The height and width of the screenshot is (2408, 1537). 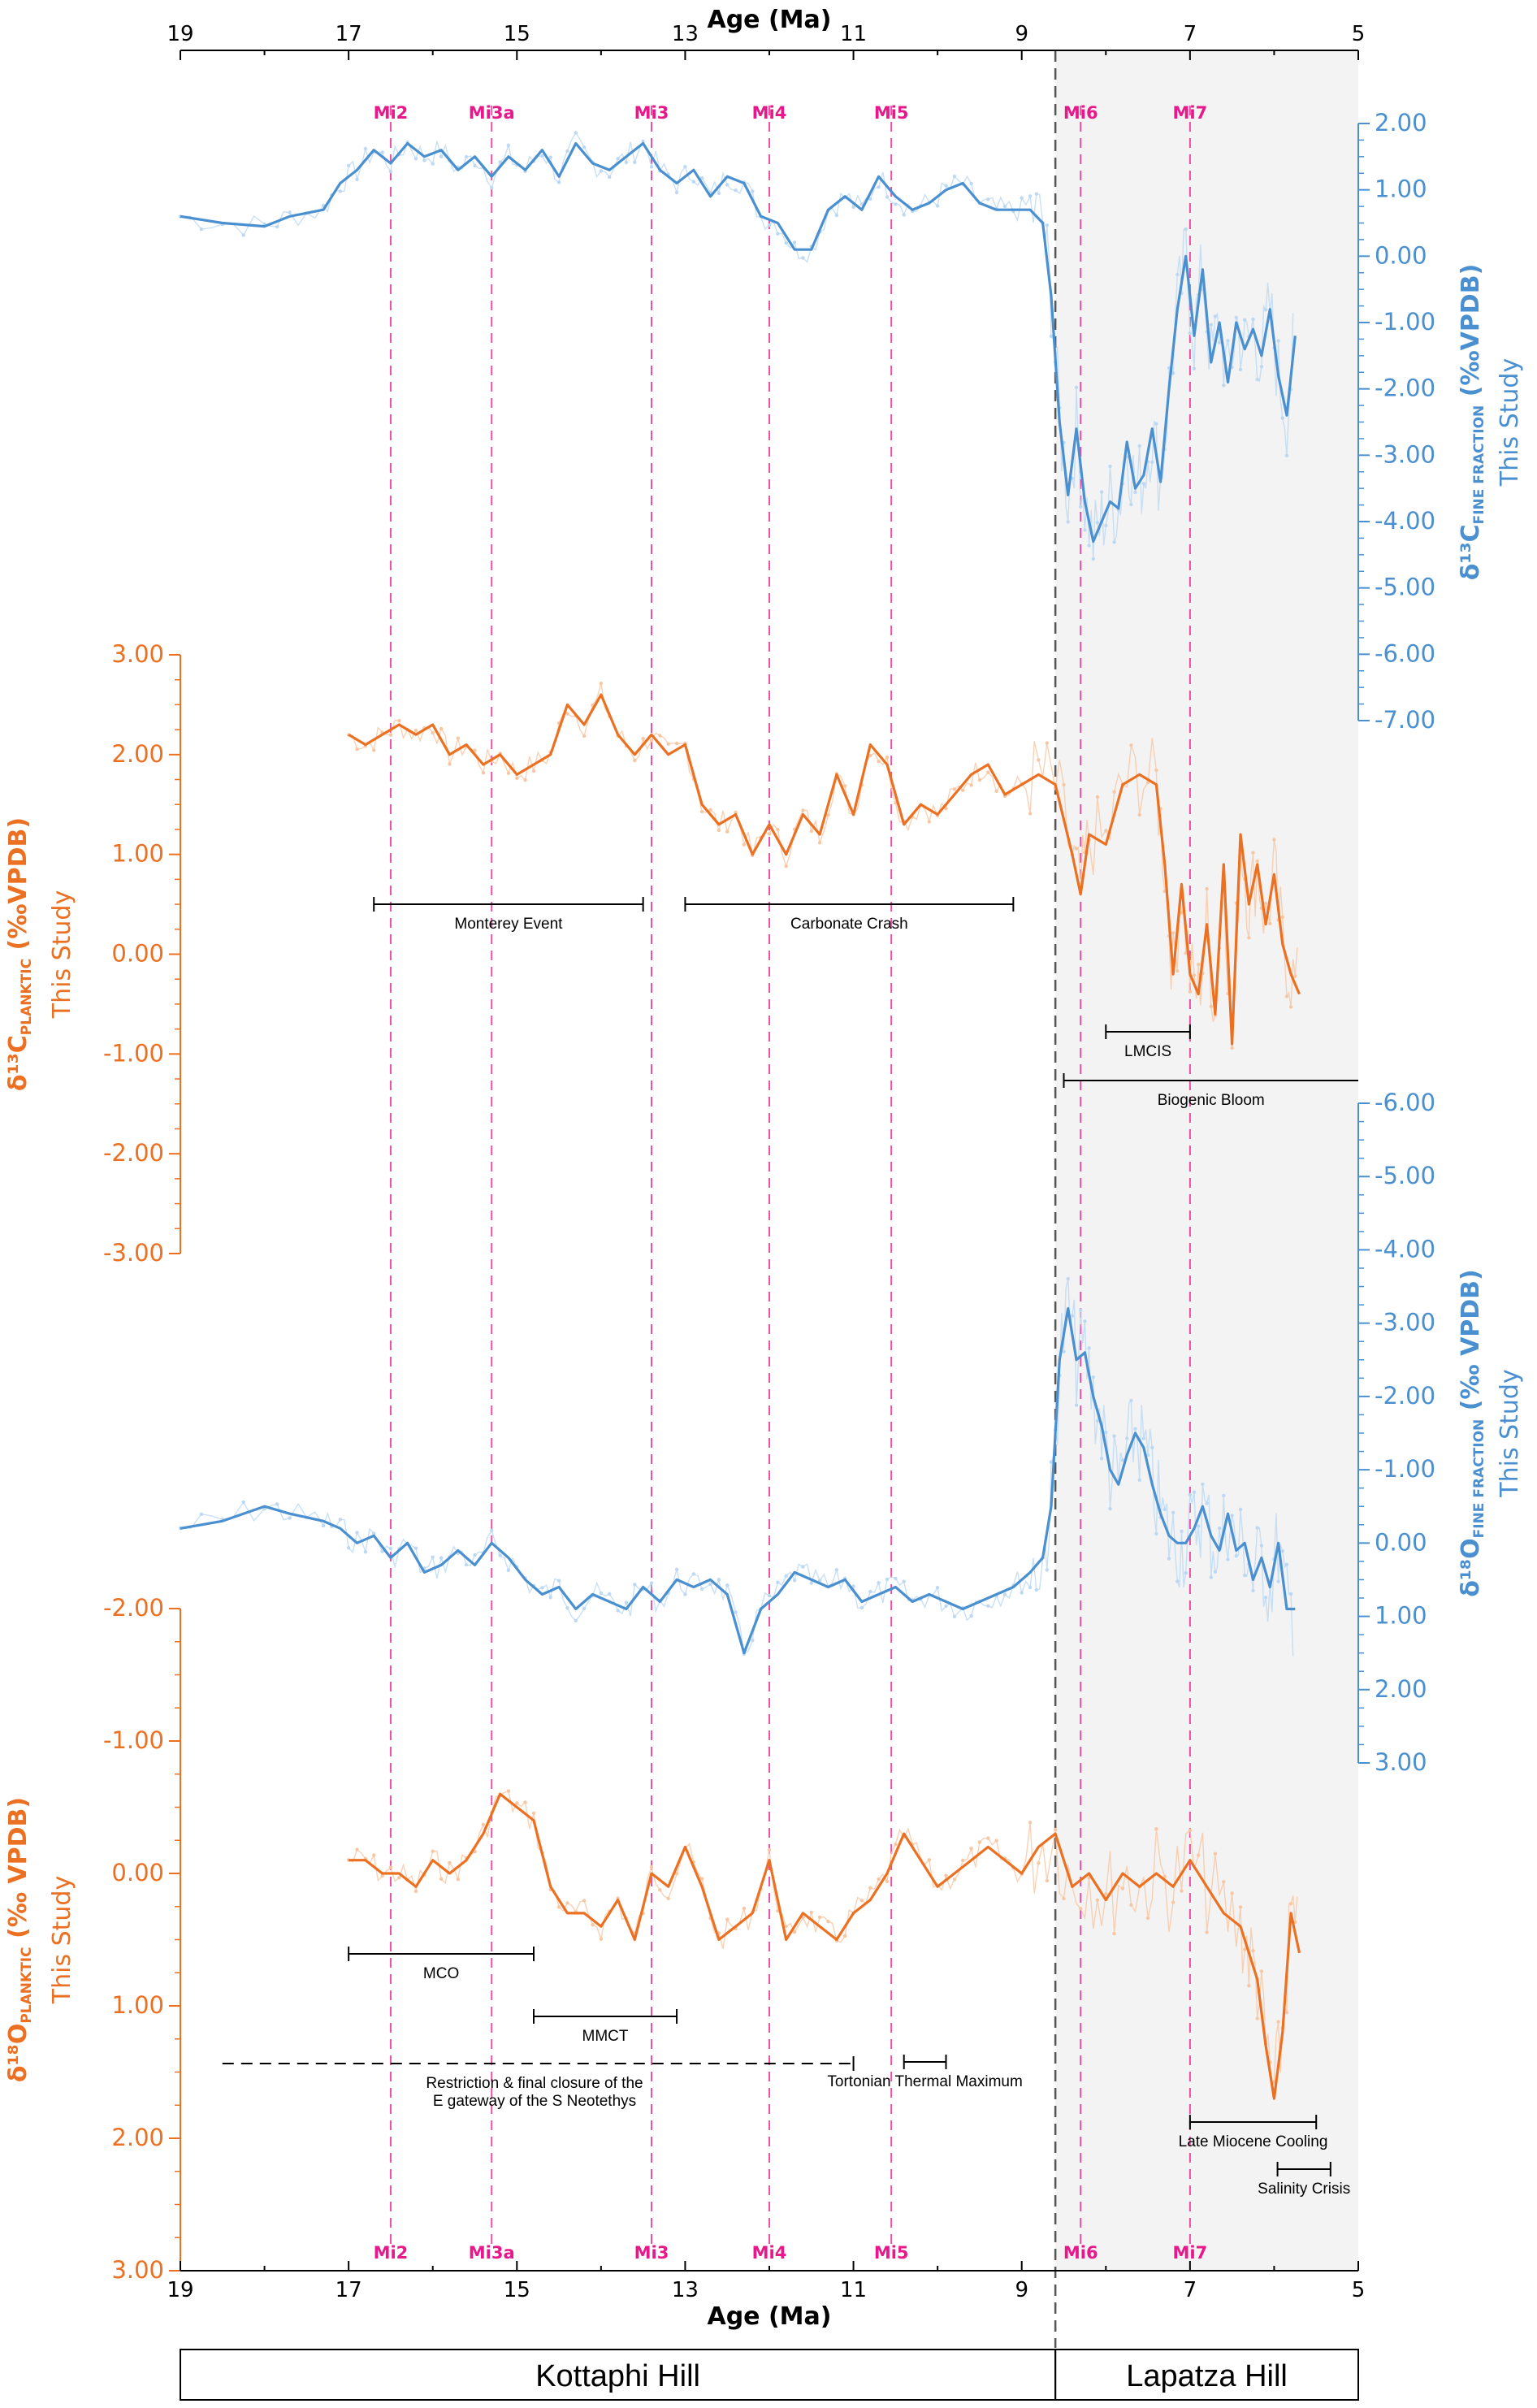 What do you see at coordinates (854, 2290) in the screenshot?
I see `age-tick-label: 11` at bounding box center [854, 2290].